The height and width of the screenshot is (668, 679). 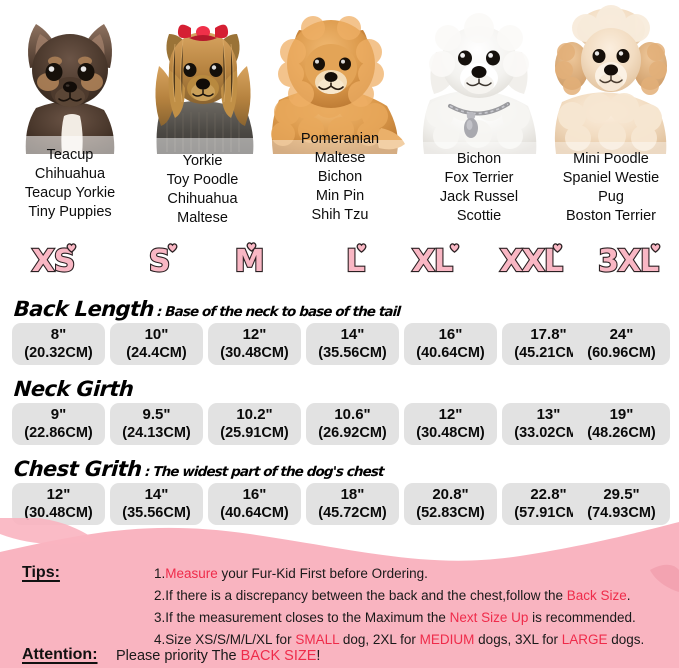 What do you see at coordinates (160, 595) in the screenshot?
I see `tip-number: 2.` at bounding box center [160, 595].